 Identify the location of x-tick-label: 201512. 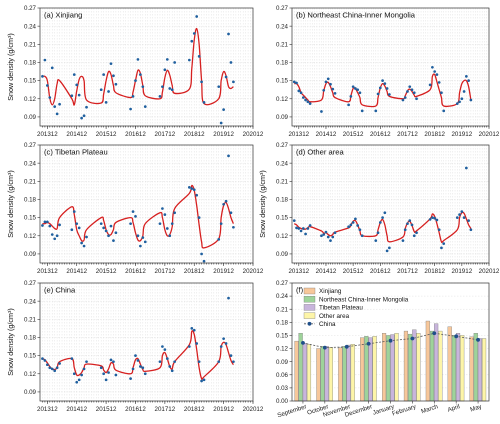
(106, 271).